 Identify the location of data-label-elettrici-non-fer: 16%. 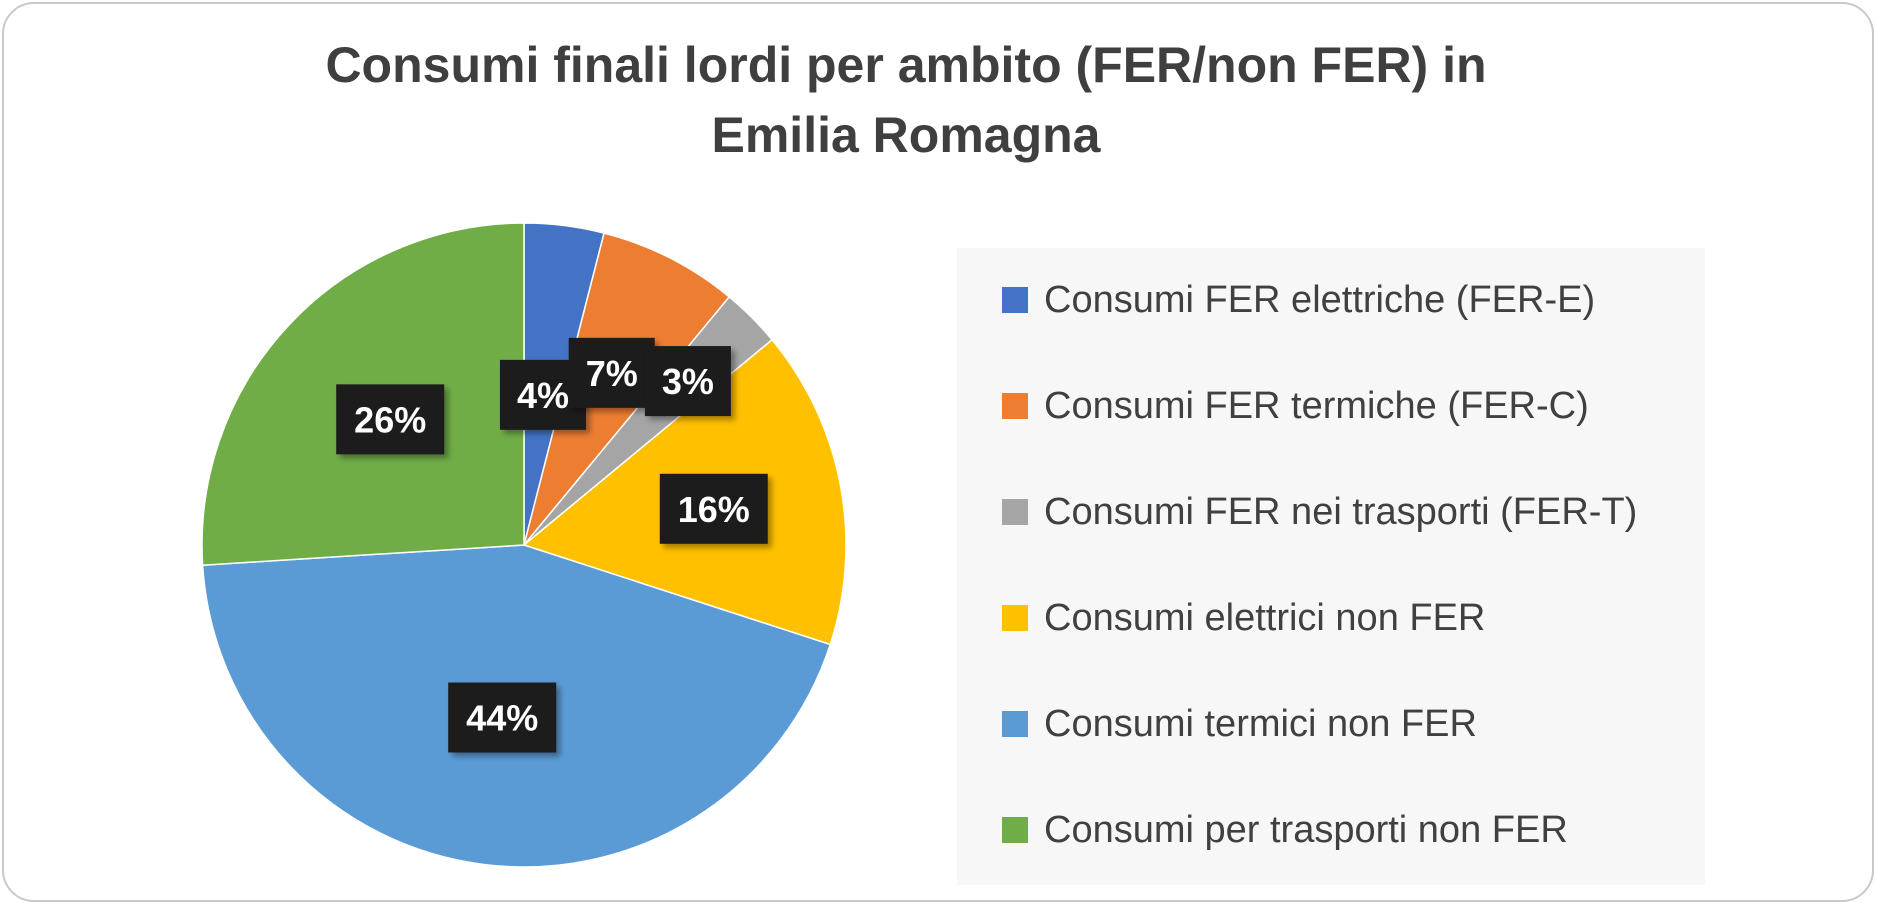
(713, 508).